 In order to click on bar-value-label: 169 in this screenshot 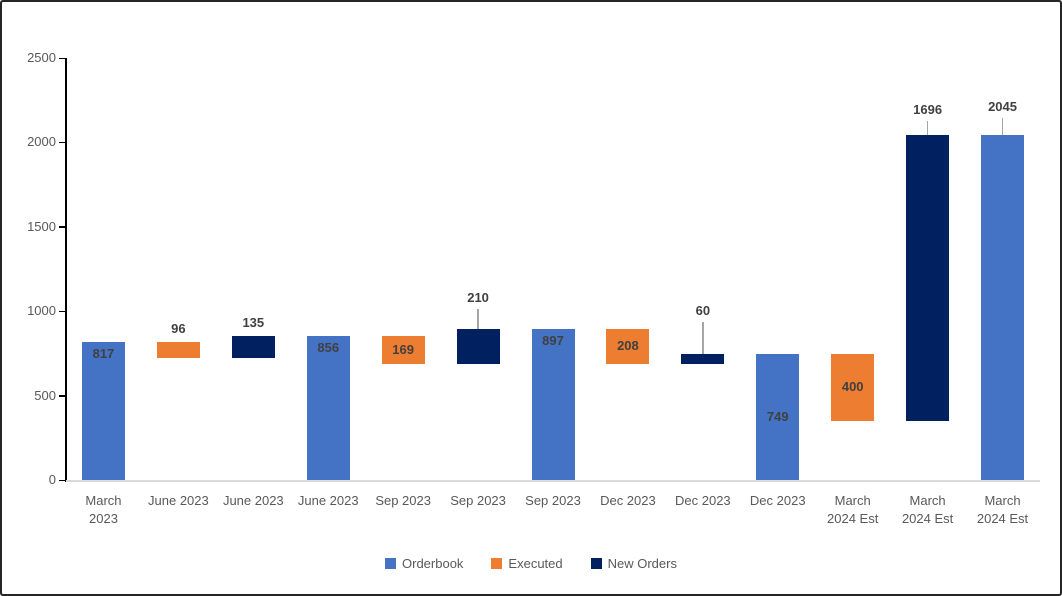, I will do `click(403, 349)`.